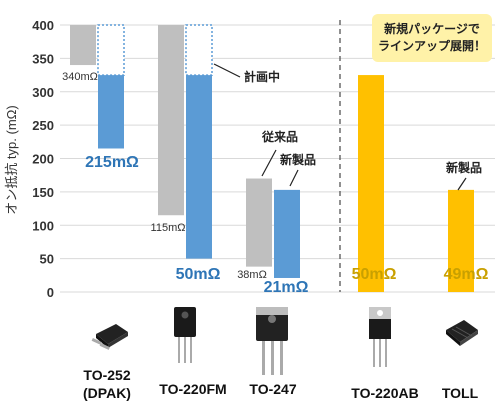  Describe the element at coordinates (432, 28) in the screenshot. I see `callout-line-1: 新規パッケージで` at that location.